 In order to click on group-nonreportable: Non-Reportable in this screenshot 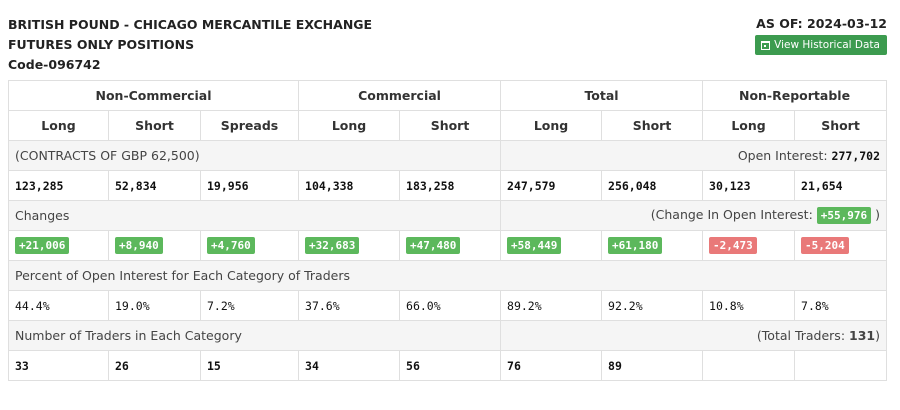, I will do `click(795, 95)`.